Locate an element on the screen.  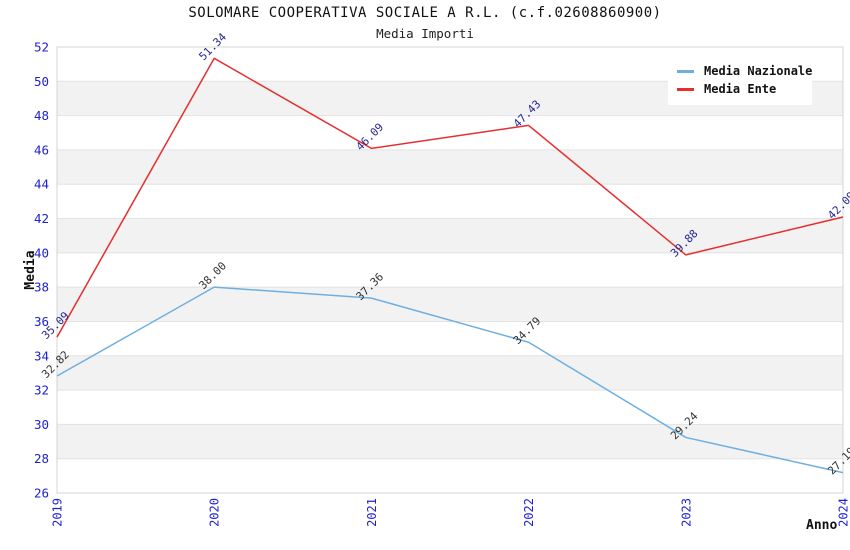
y-tick-label: 28 is located at coordinates (41, 458).